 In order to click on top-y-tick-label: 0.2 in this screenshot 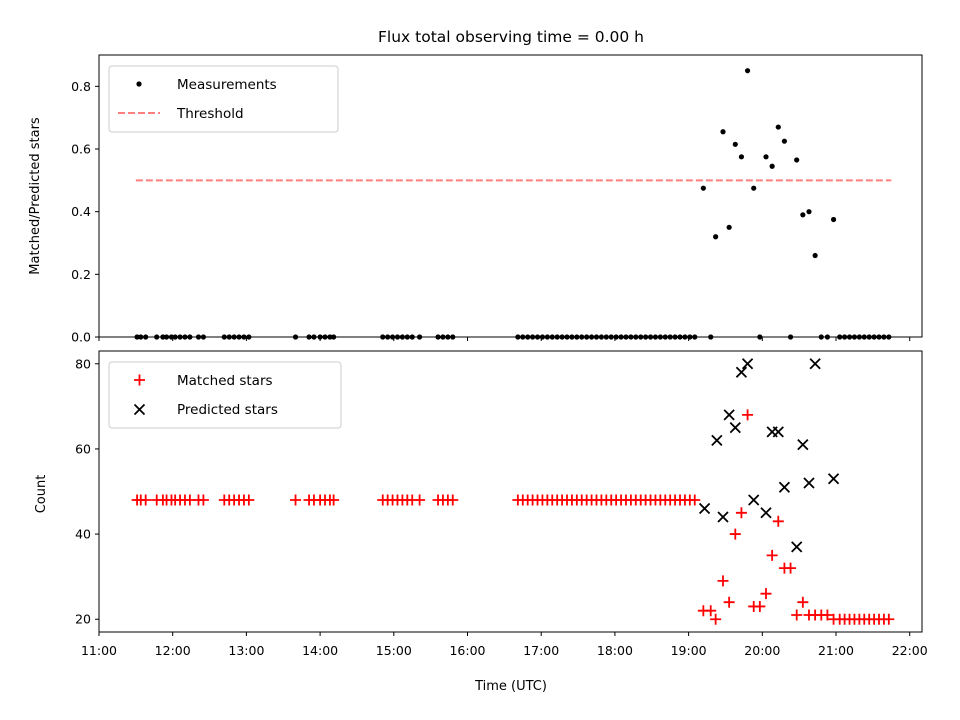, I will do `click(81, 274)`.